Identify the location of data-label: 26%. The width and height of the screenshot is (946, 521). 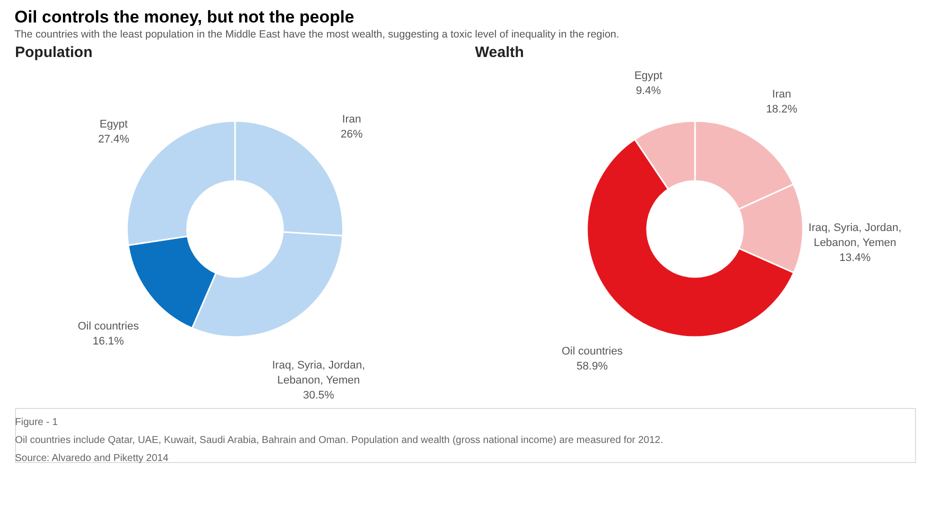
(351, 134).